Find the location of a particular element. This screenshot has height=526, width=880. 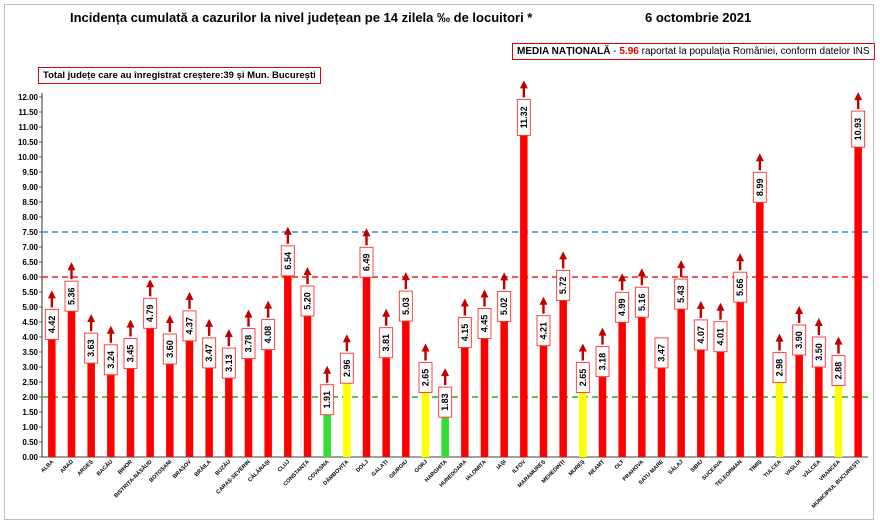

y-tick-label: 0.00 is located at coordinates (30, 457).